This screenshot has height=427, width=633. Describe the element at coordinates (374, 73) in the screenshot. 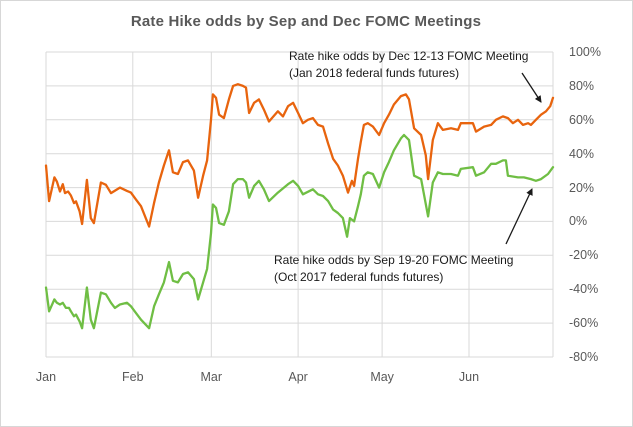

I see `annotation-dec-line2: (Jan 2018 federal funds futures)` at that location.